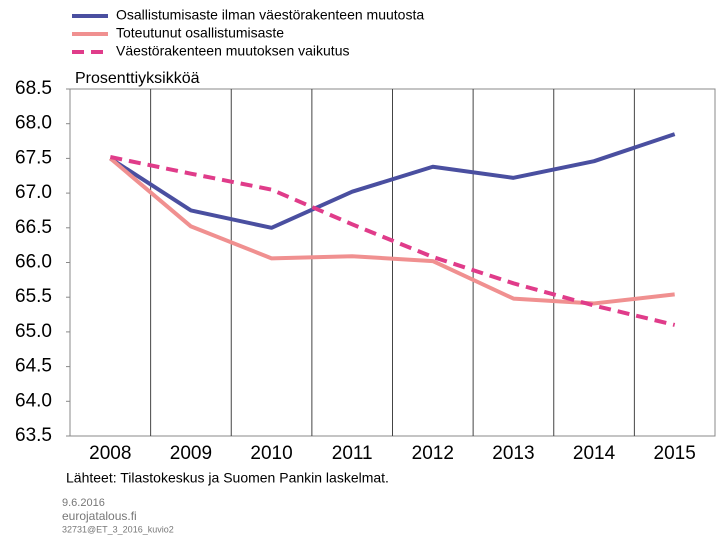 The height and width of the screenshot is (536, 717). I want to click on y-tick-label: 67.0, so click(33, 192).